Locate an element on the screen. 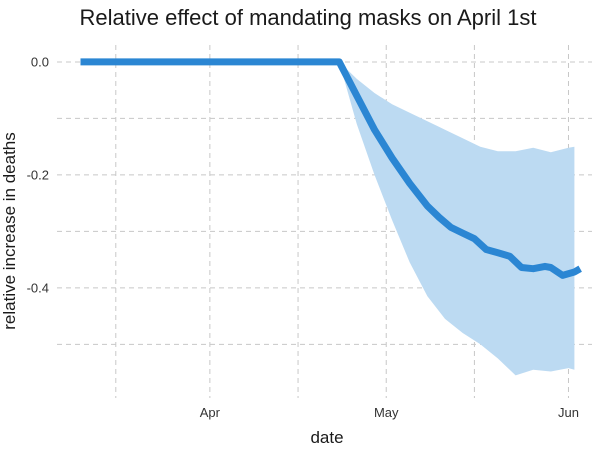 This screenshot has height=449, width=600. y-tick-label: -0.2 is located at coordinates (38, 174).